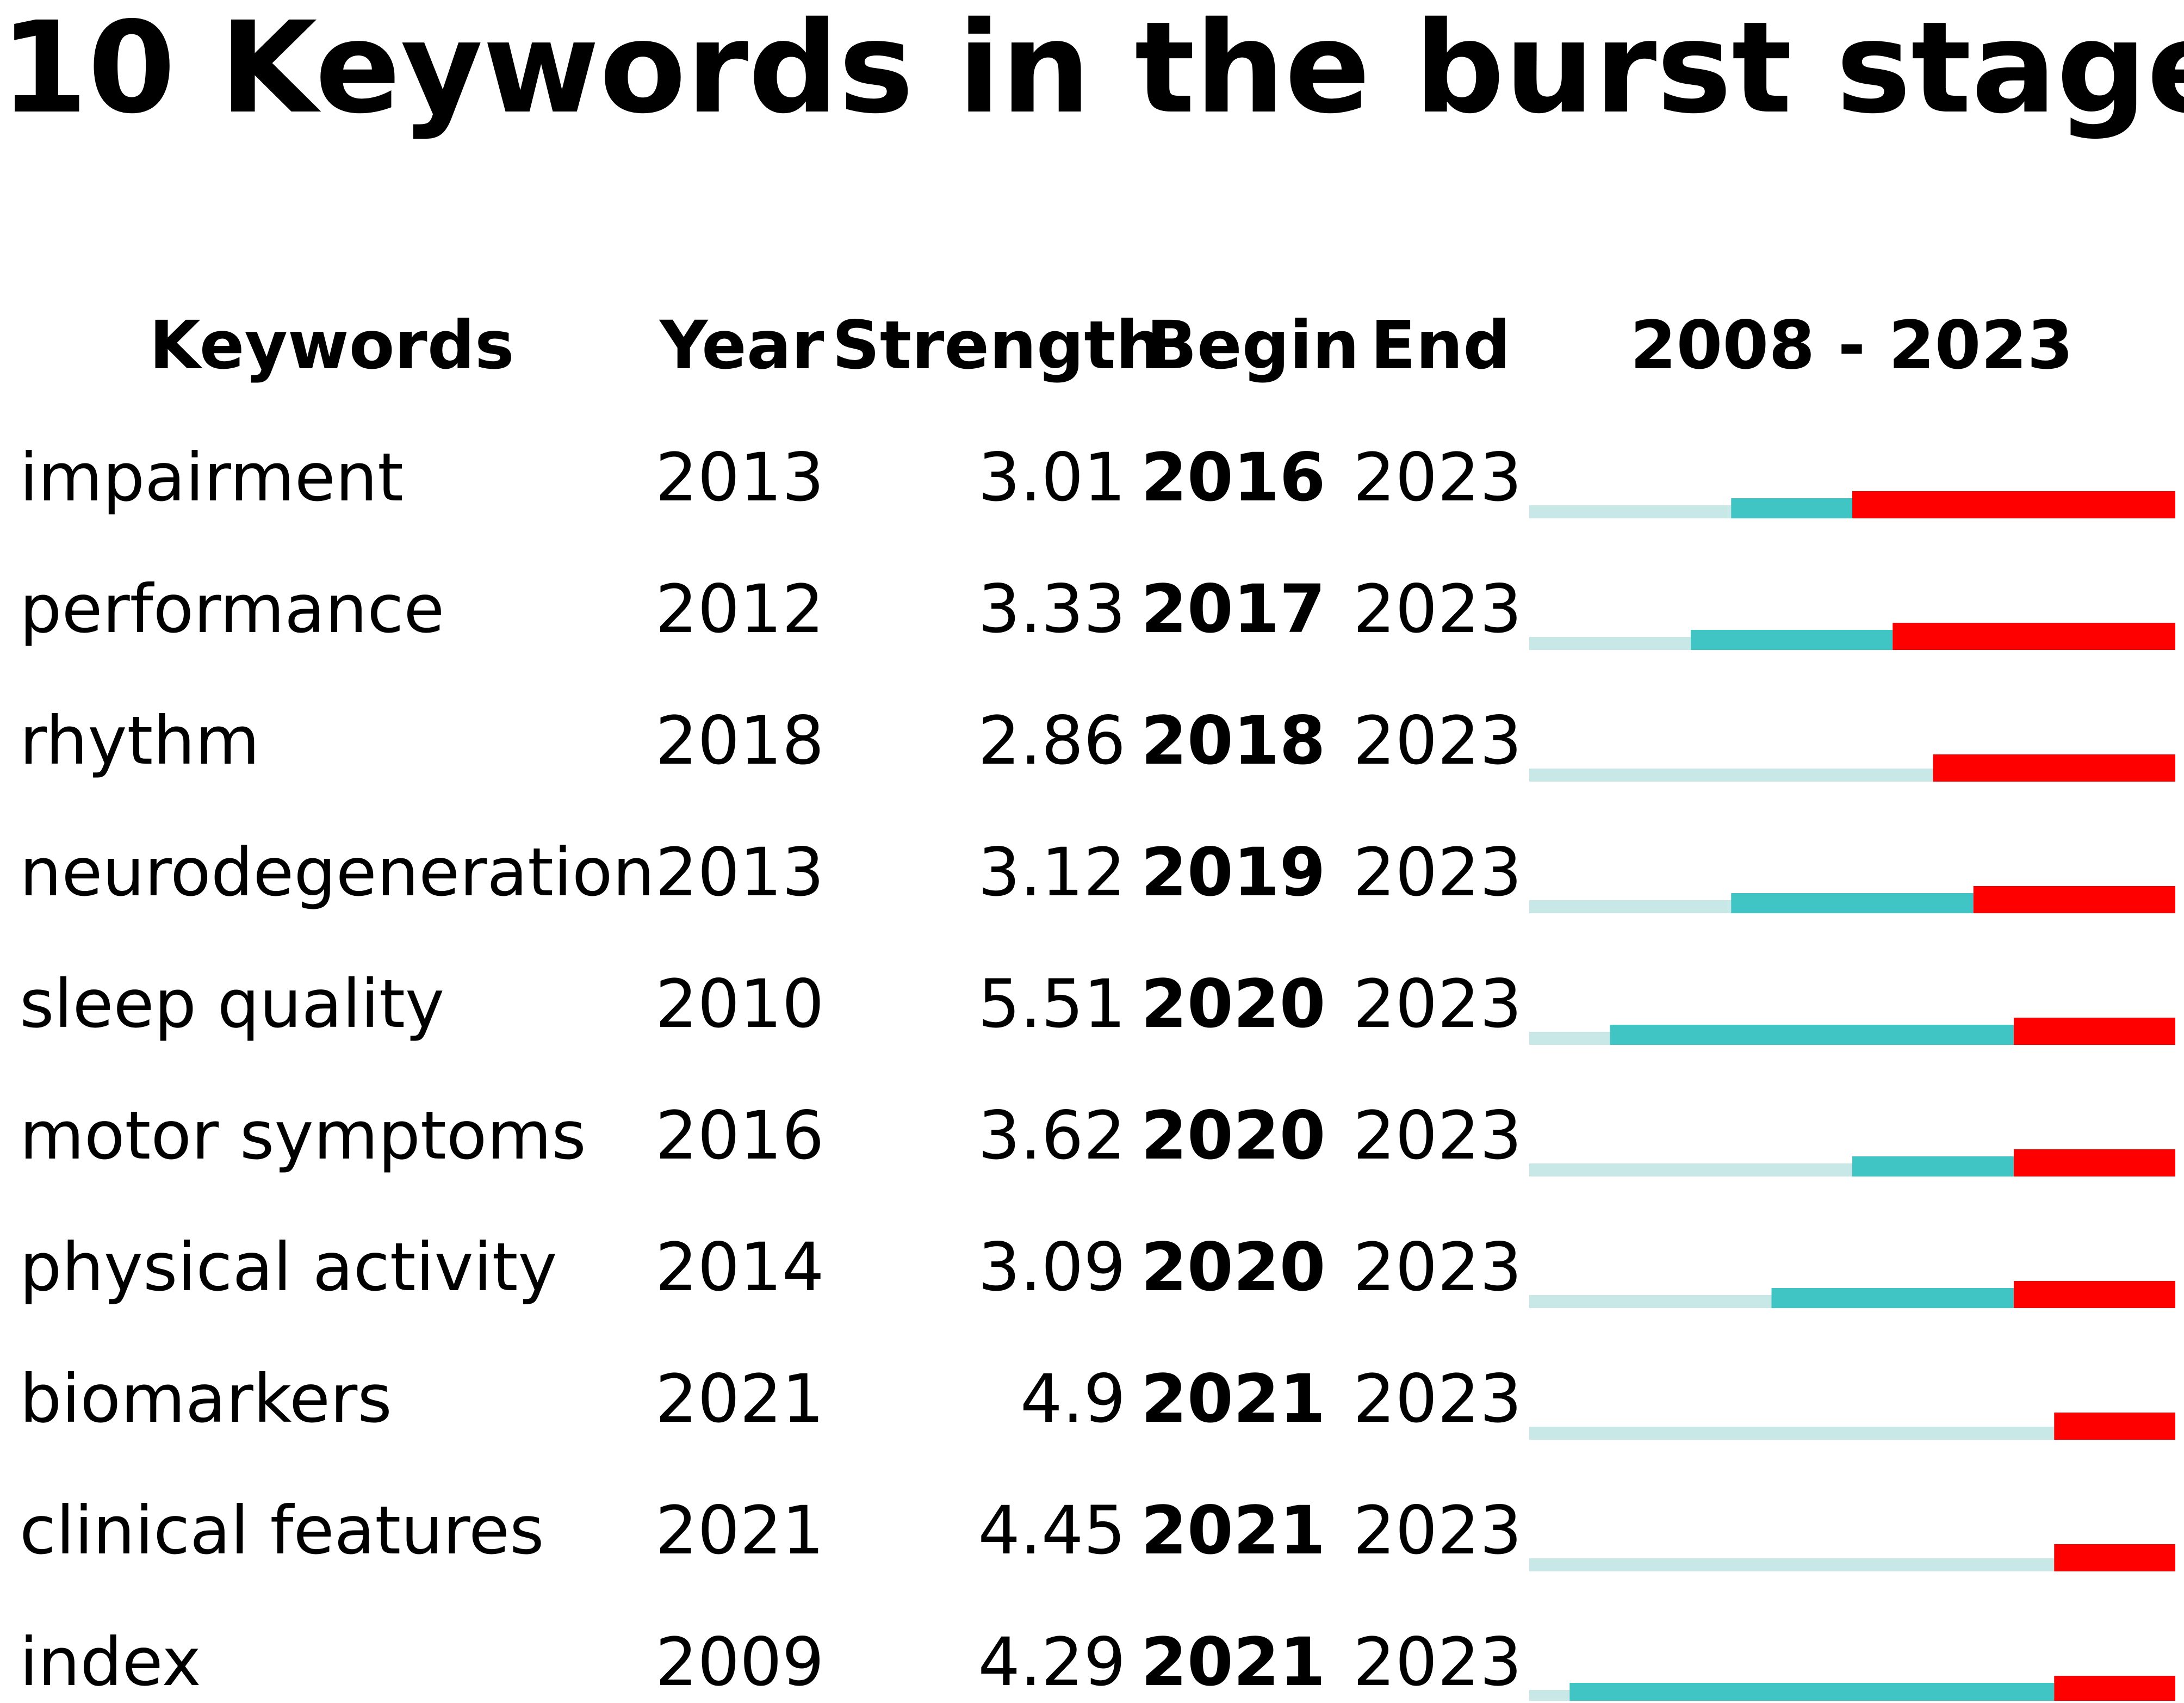 The width and height of the screenshot is (2184, 1703). Describe the element at coordinates (288, 1267) in the screenshot. I see `keyword-cell: physical activity` at that location.